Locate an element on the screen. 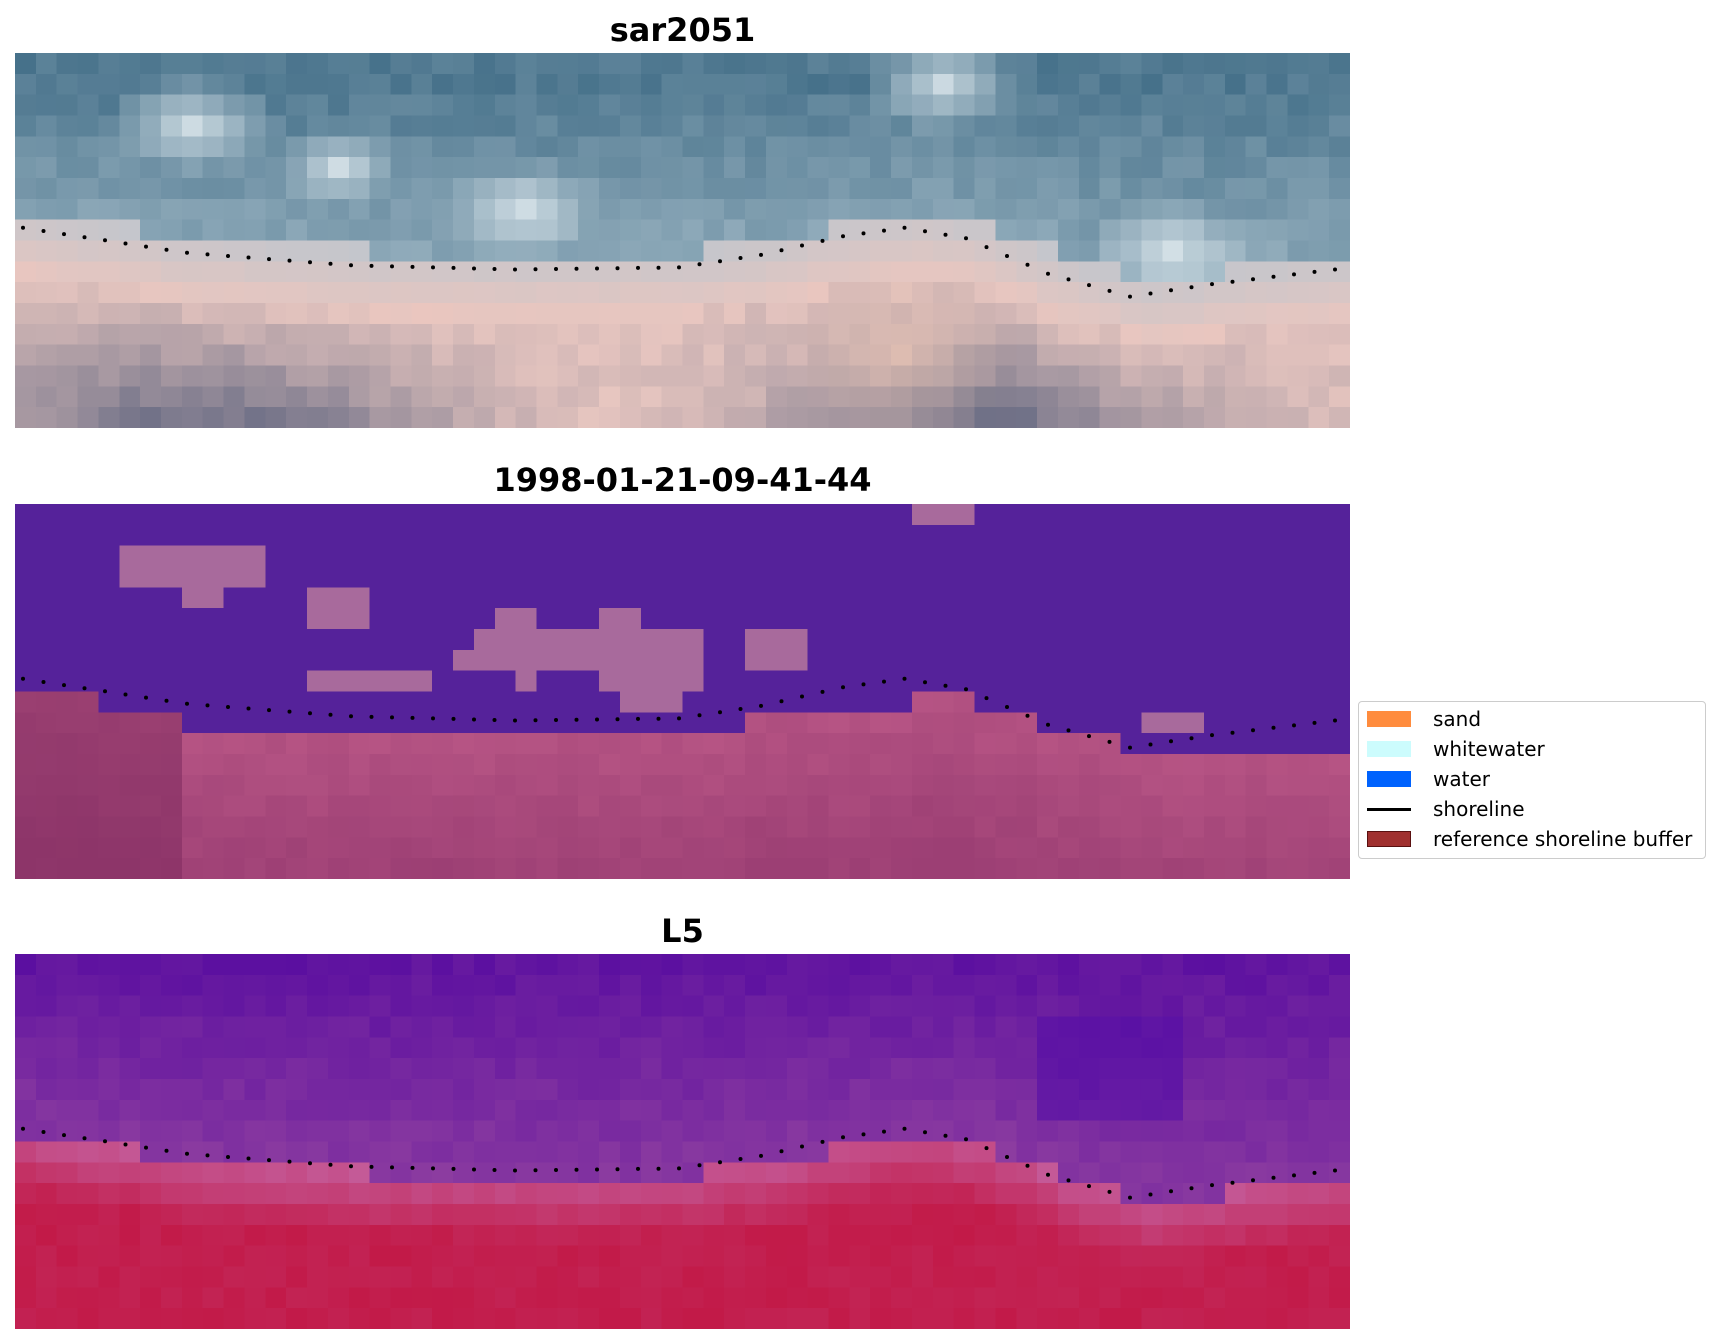  legend-swatch-whitewater is located at coordinates (1389, 749).